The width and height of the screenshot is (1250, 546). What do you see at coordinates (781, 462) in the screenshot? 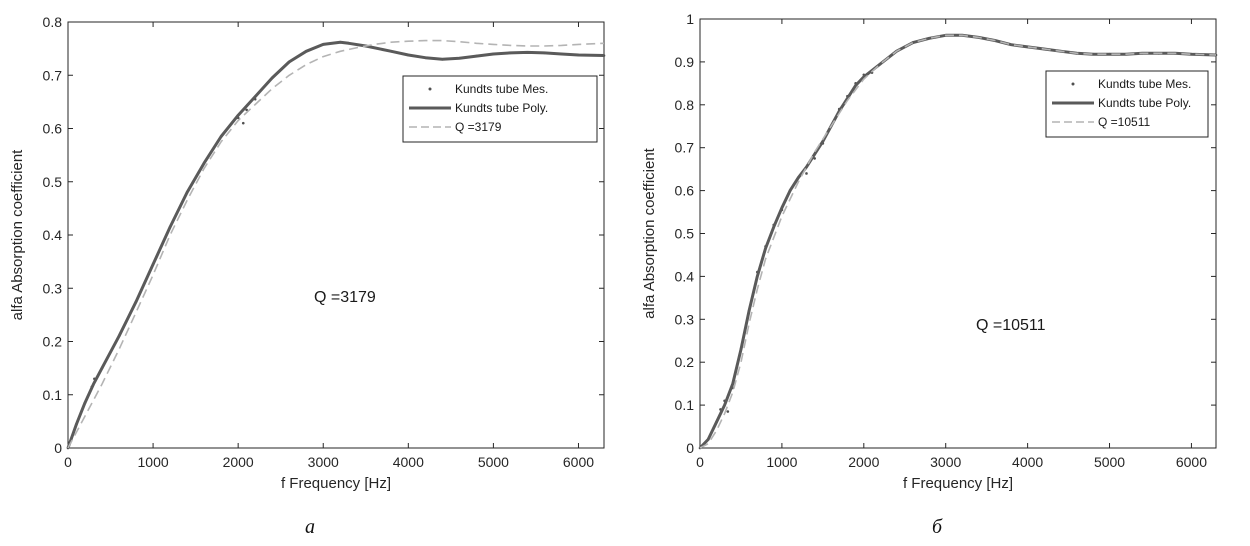
I see `chart-b-x-tick-label: 1000` at bounding box center [781, 462].